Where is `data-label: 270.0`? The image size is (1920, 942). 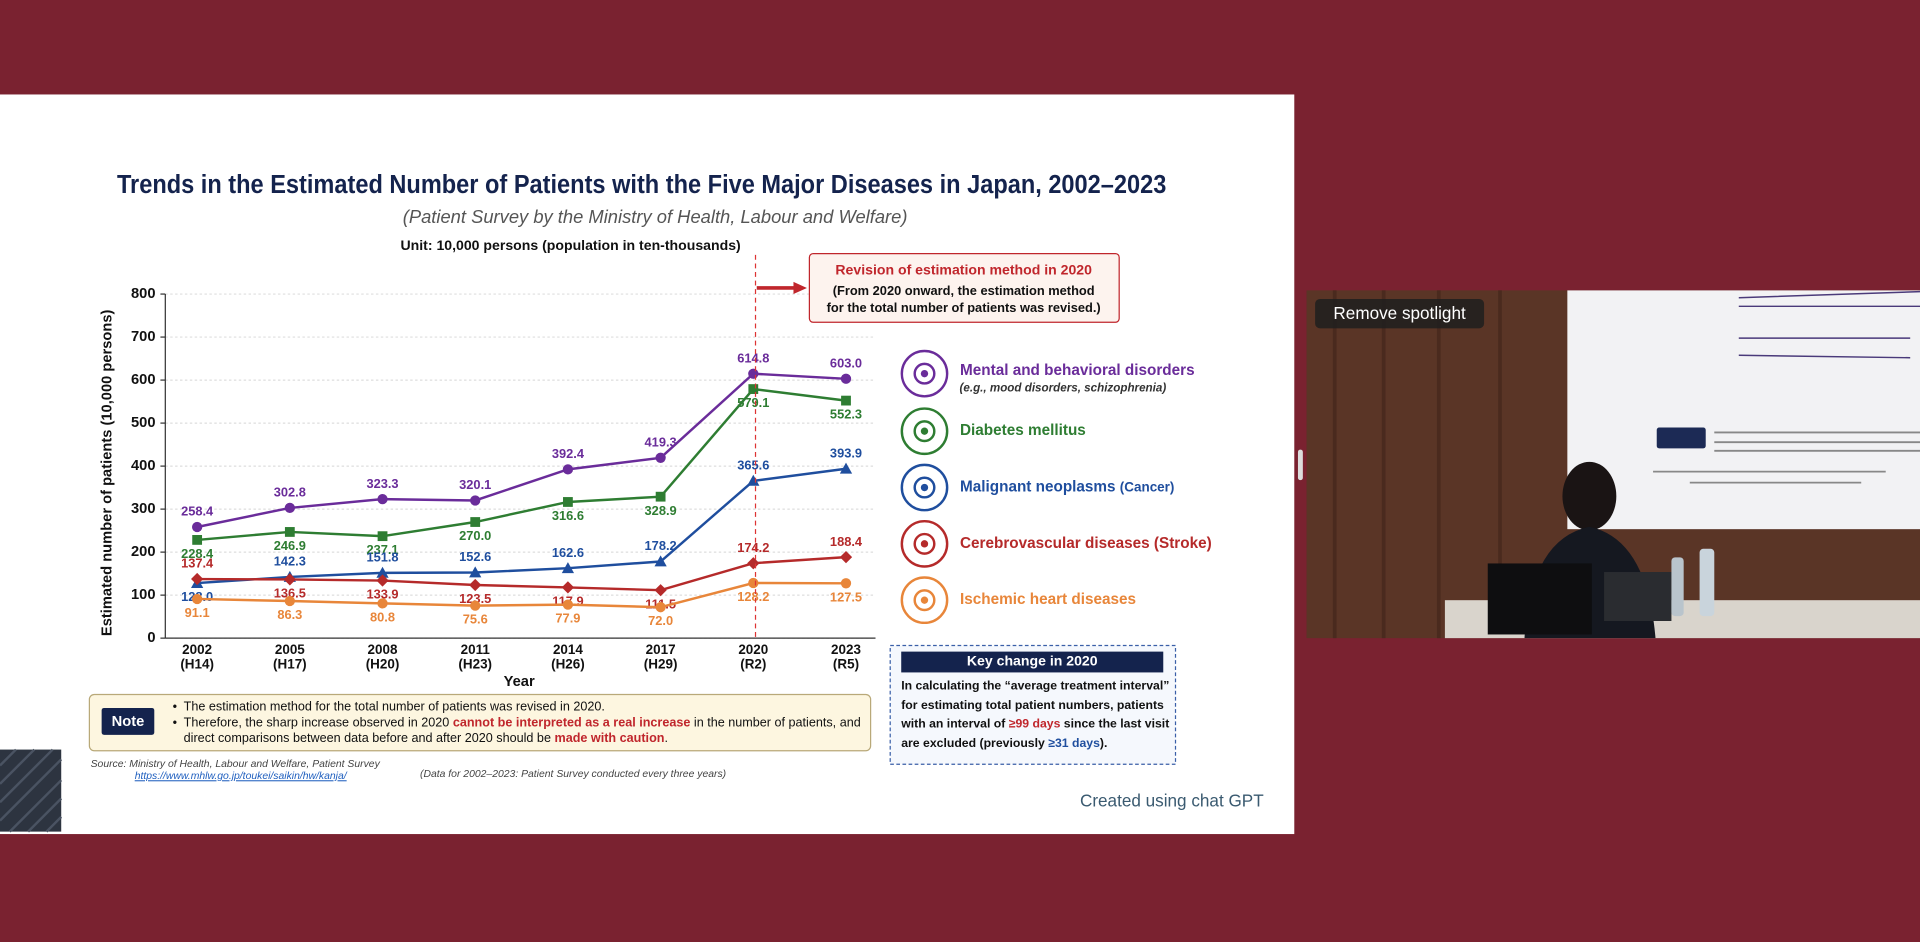 data-label: 270.0 is located at coordinates (475, 535).